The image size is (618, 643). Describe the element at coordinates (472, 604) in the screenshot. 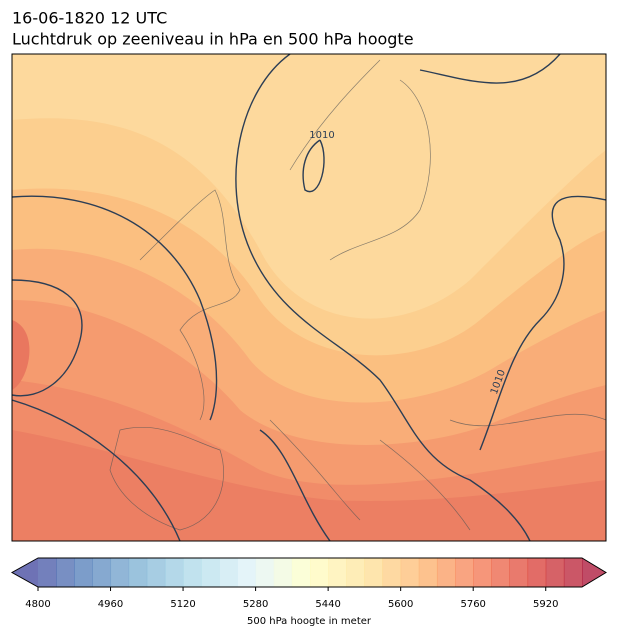

I see `colorbar-tick-label: 5760` at that location.